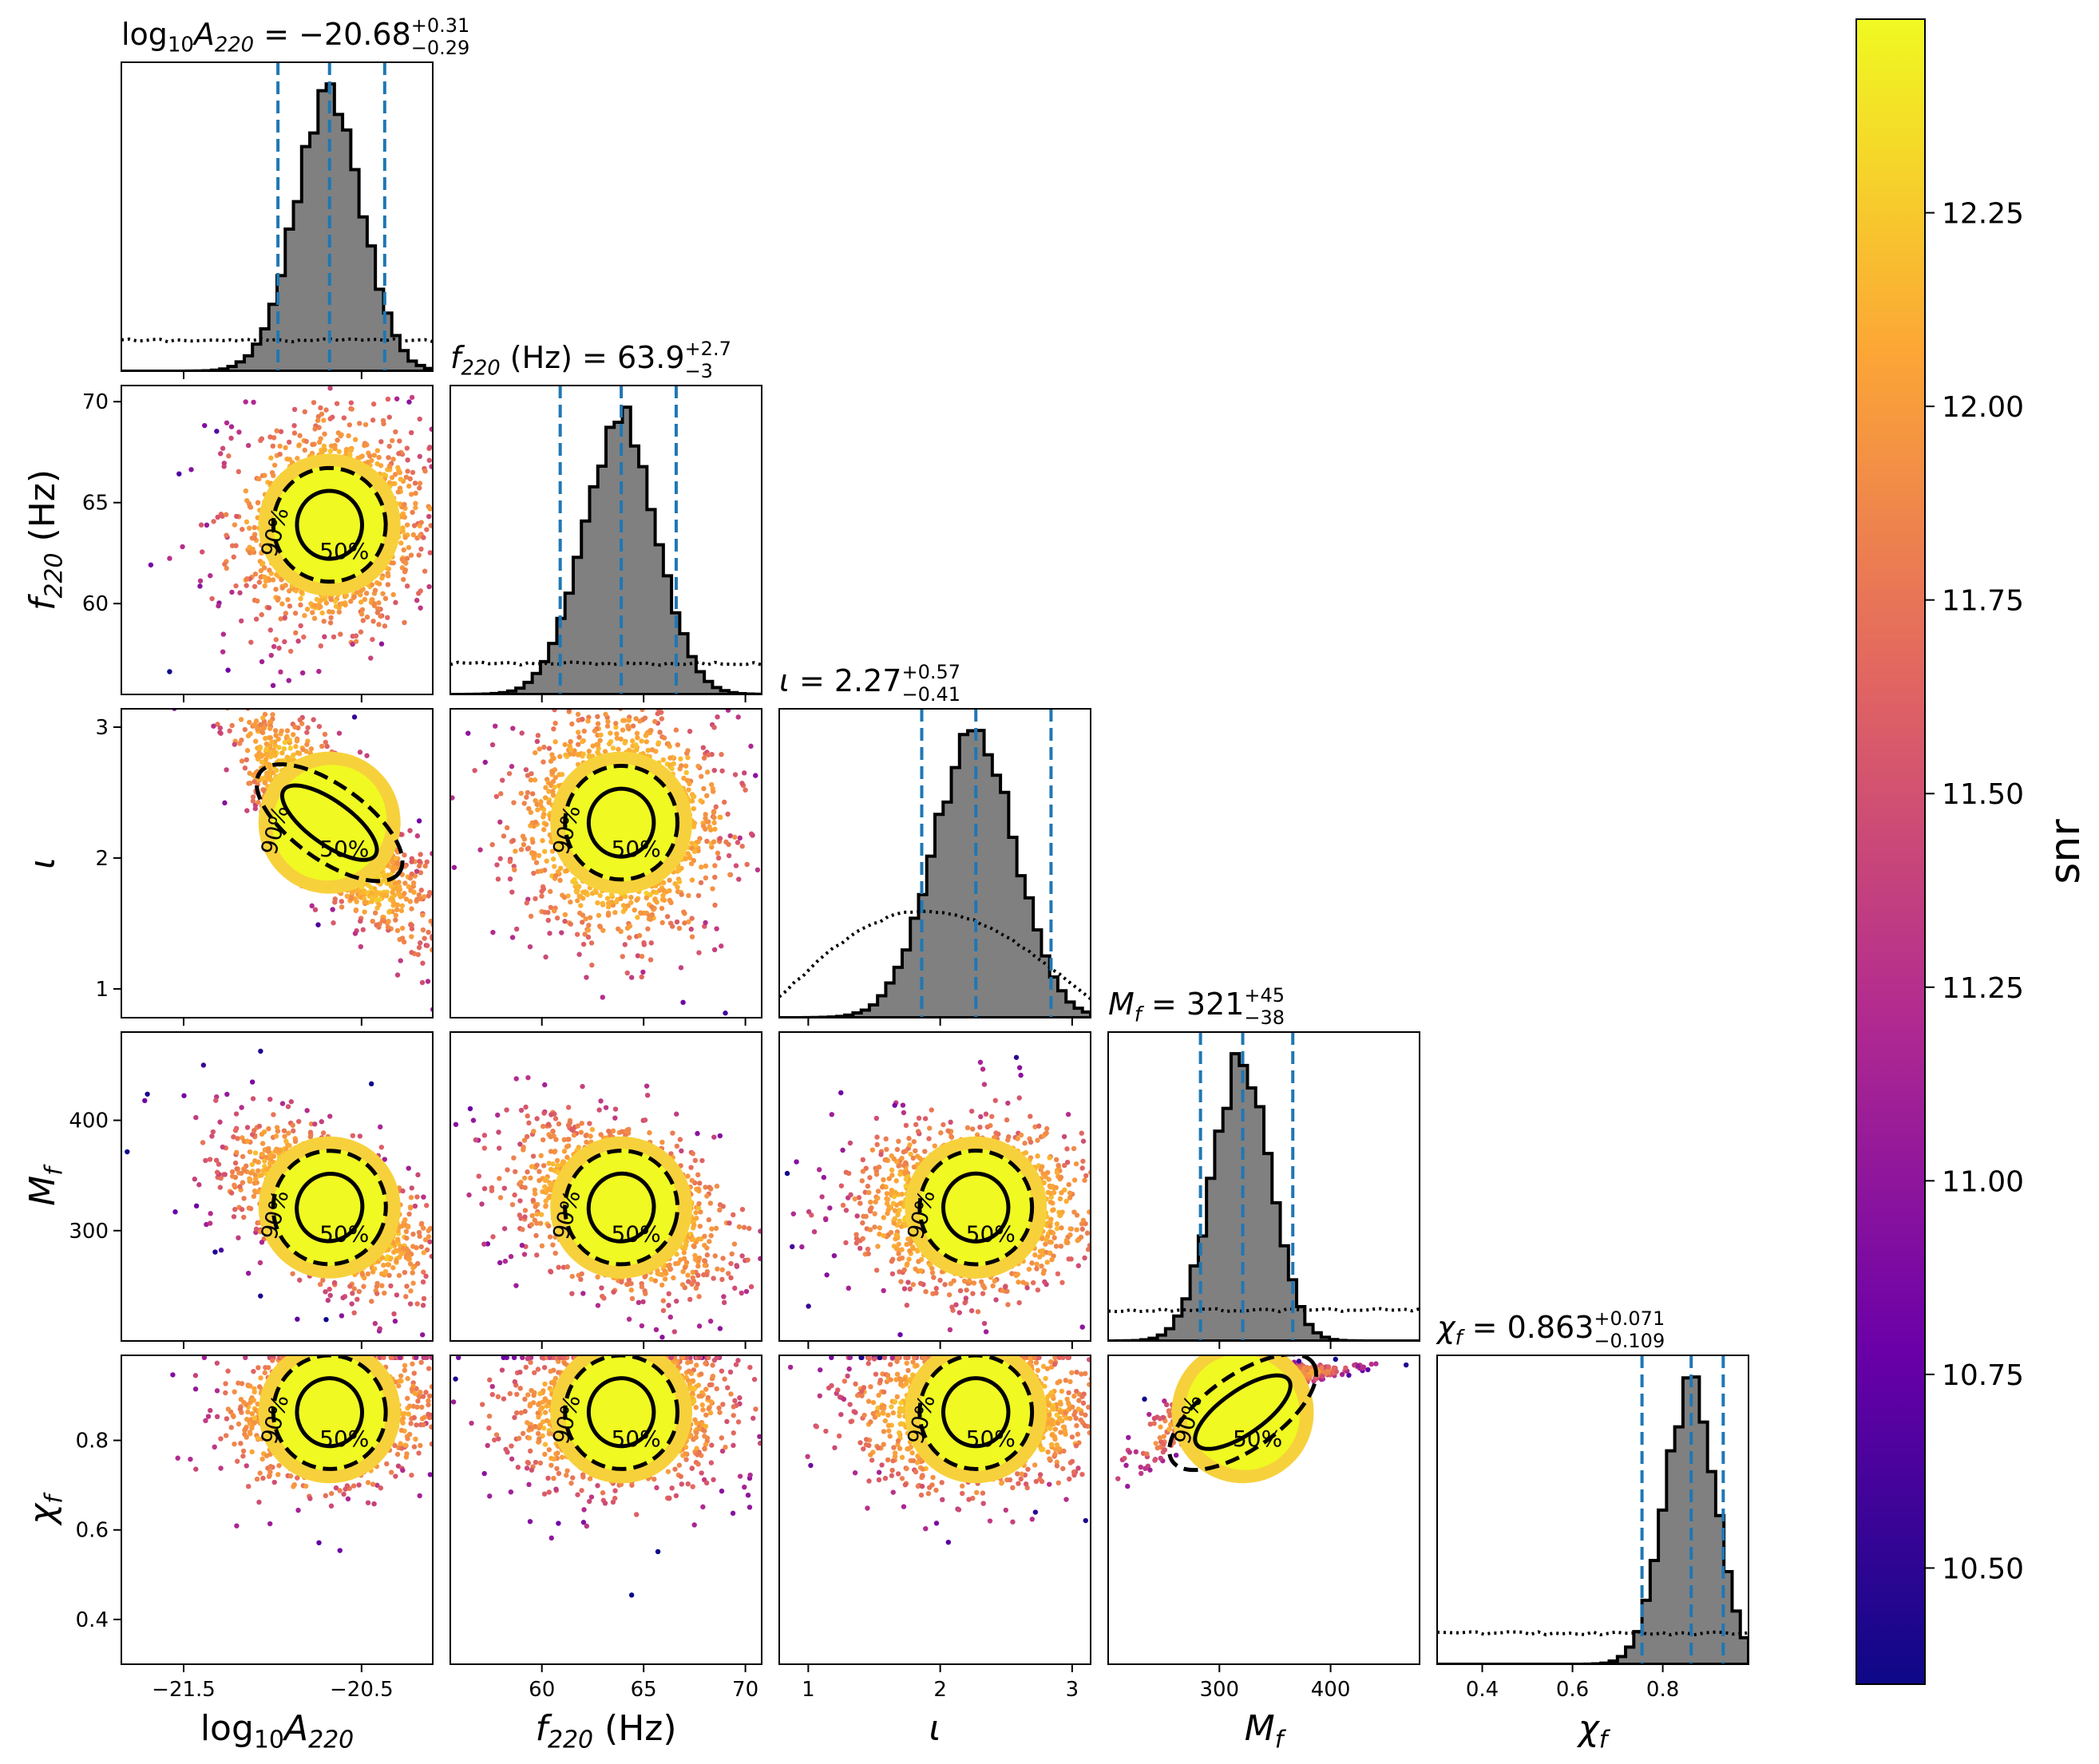  Describe the element at coordinates (102, 990) in the screenshot. I see `y-tick-label: 1` at that location.